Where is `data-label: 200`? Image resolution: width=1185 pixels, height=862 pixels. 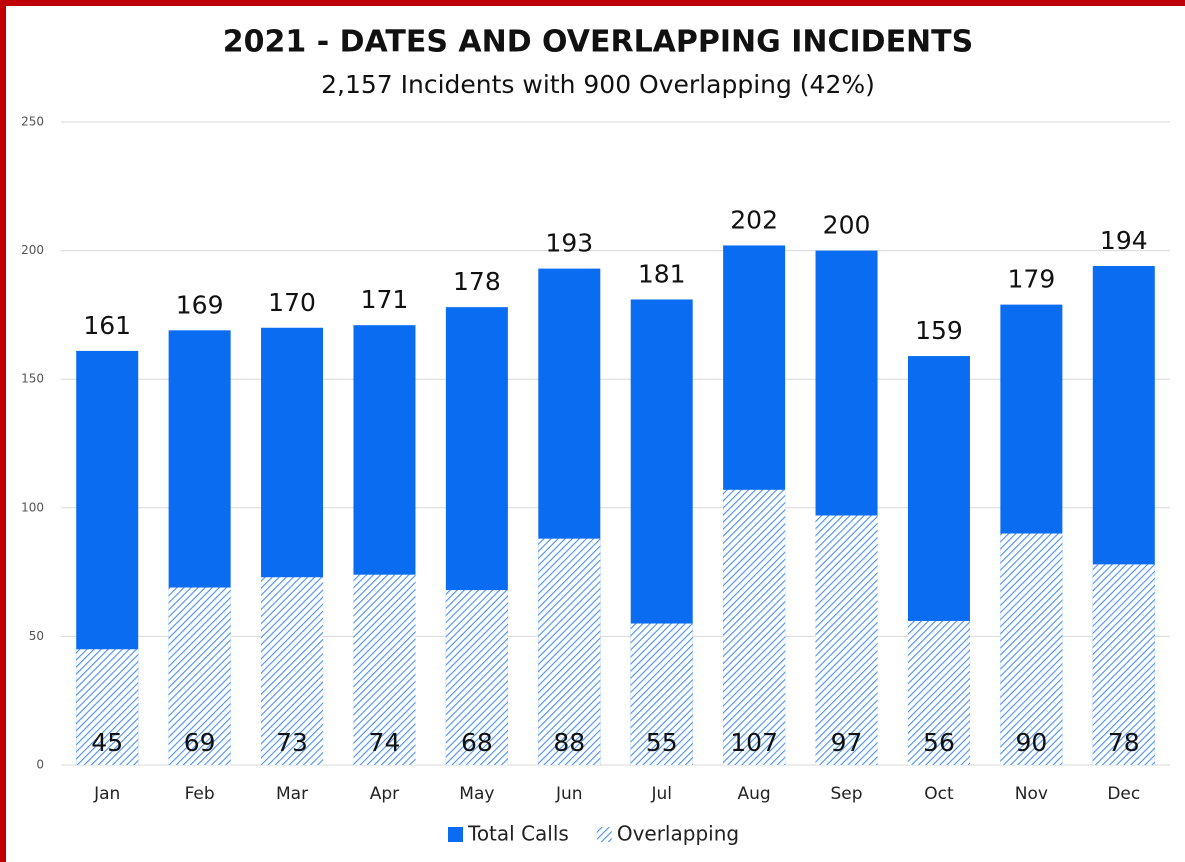 data-label: 200 is located at coordinates (847, 225).